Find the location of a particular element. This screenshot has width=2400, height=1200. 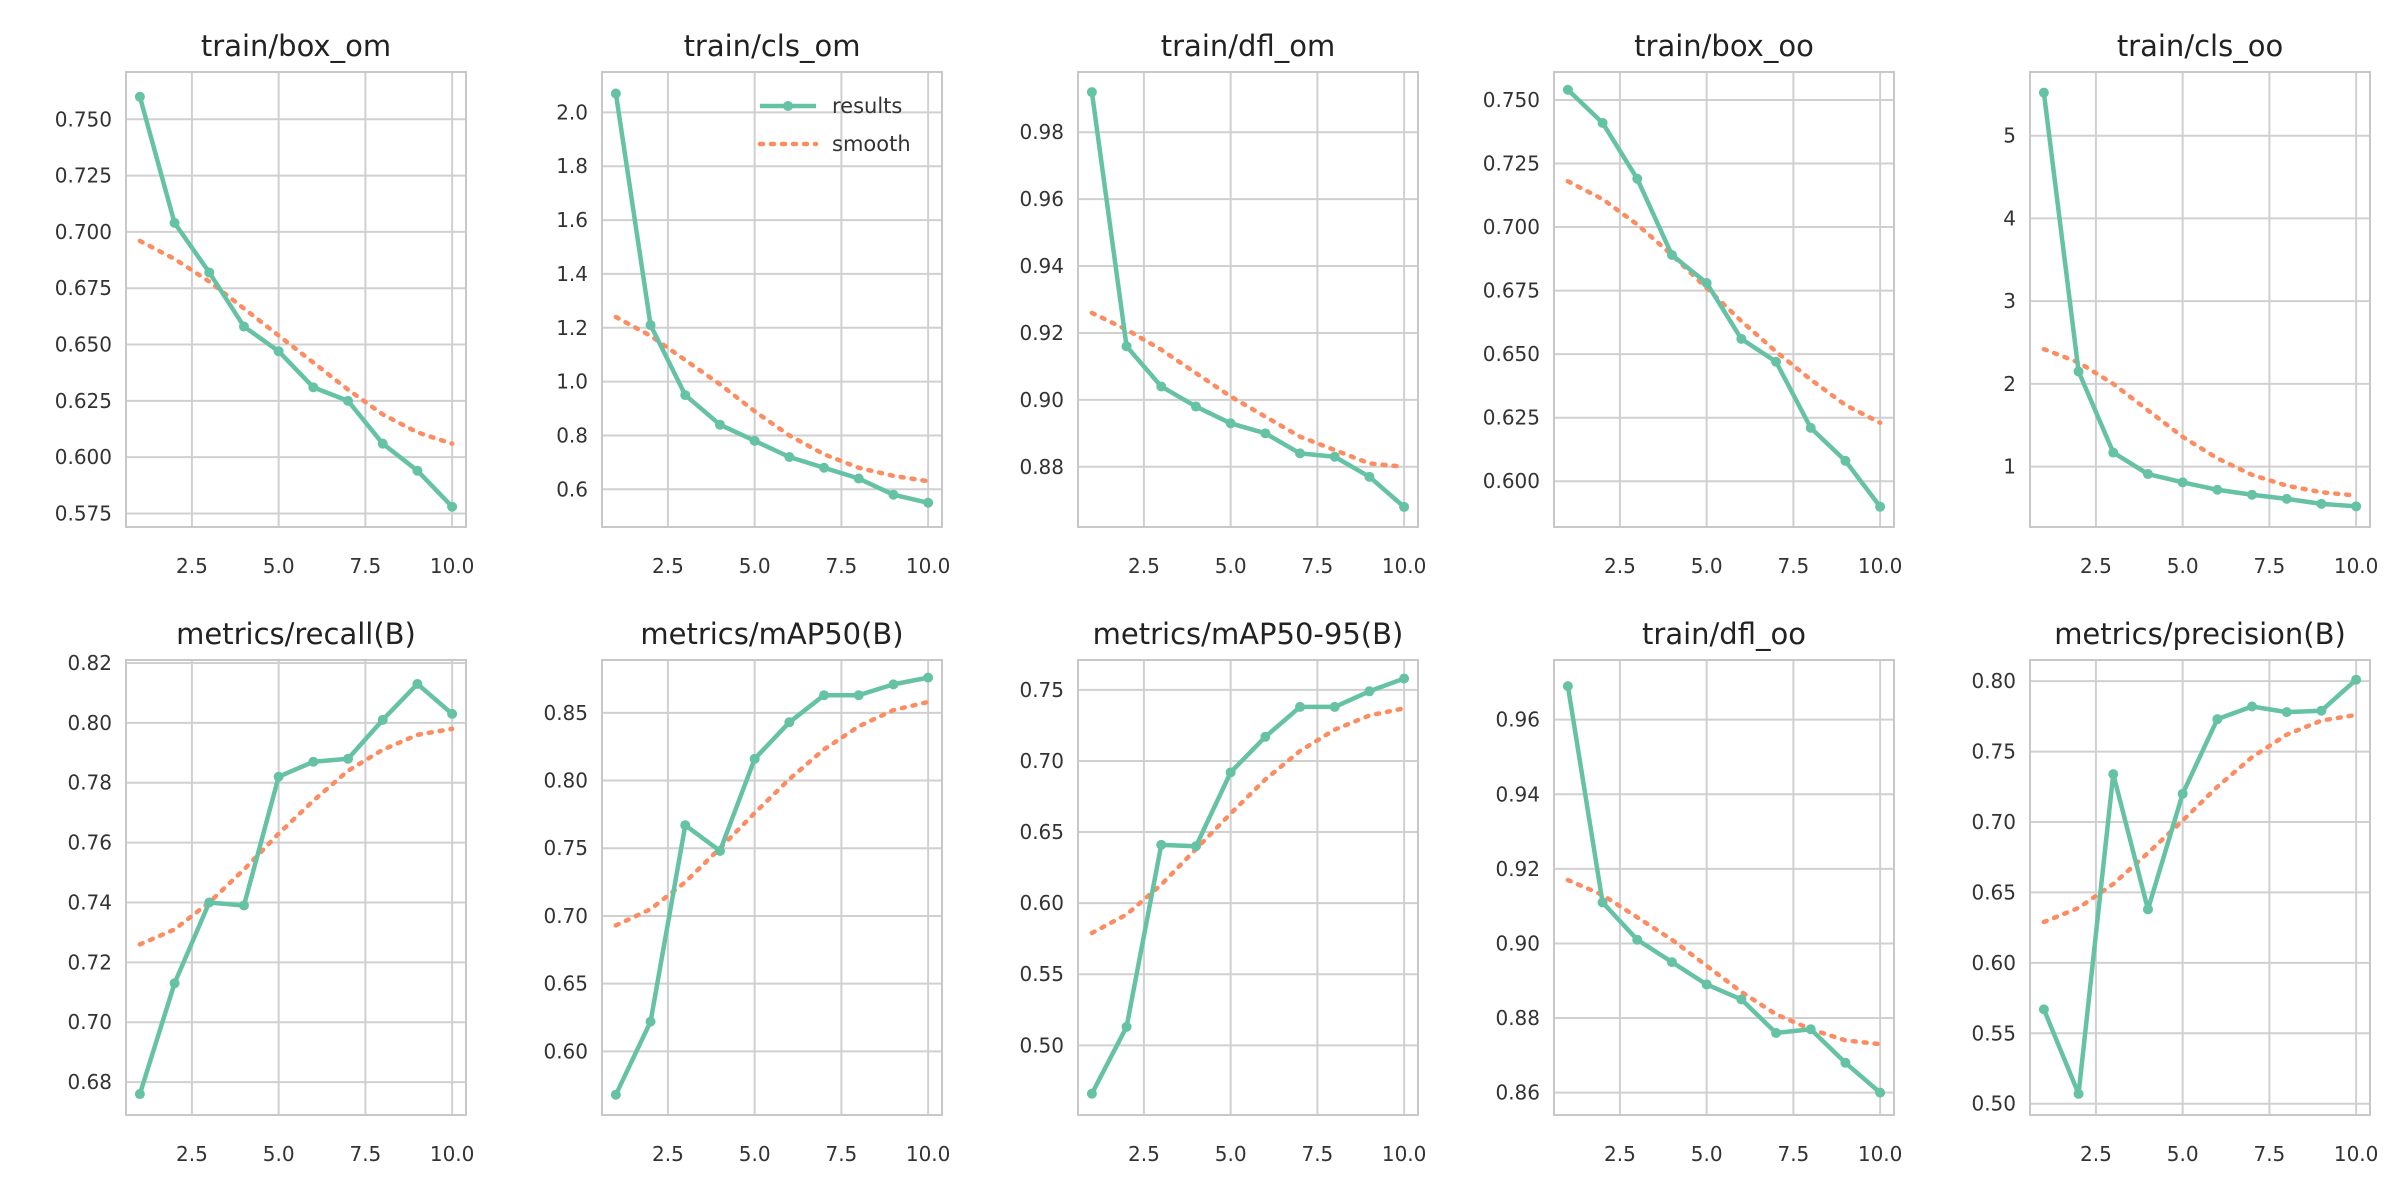

y-tick-label: 0.55 is located at coordinates (1041, 974).